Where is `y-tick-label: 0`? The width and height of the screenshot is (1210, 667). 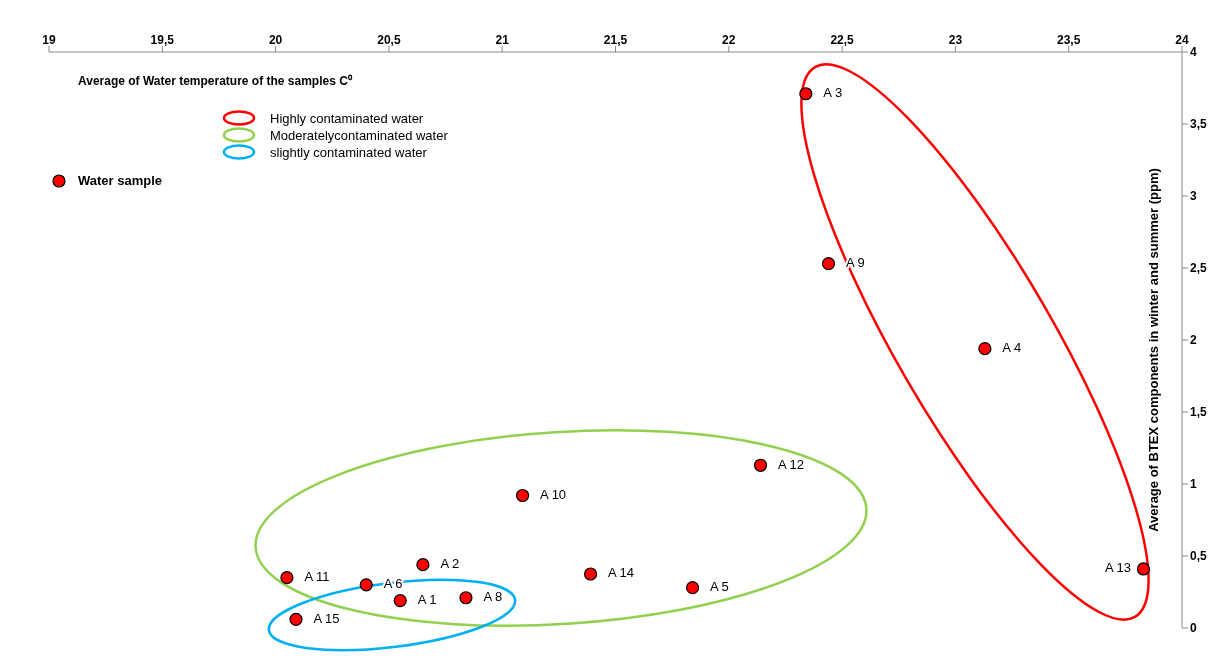
y-tick-label: 0 is located at coordinates (1193, 628).